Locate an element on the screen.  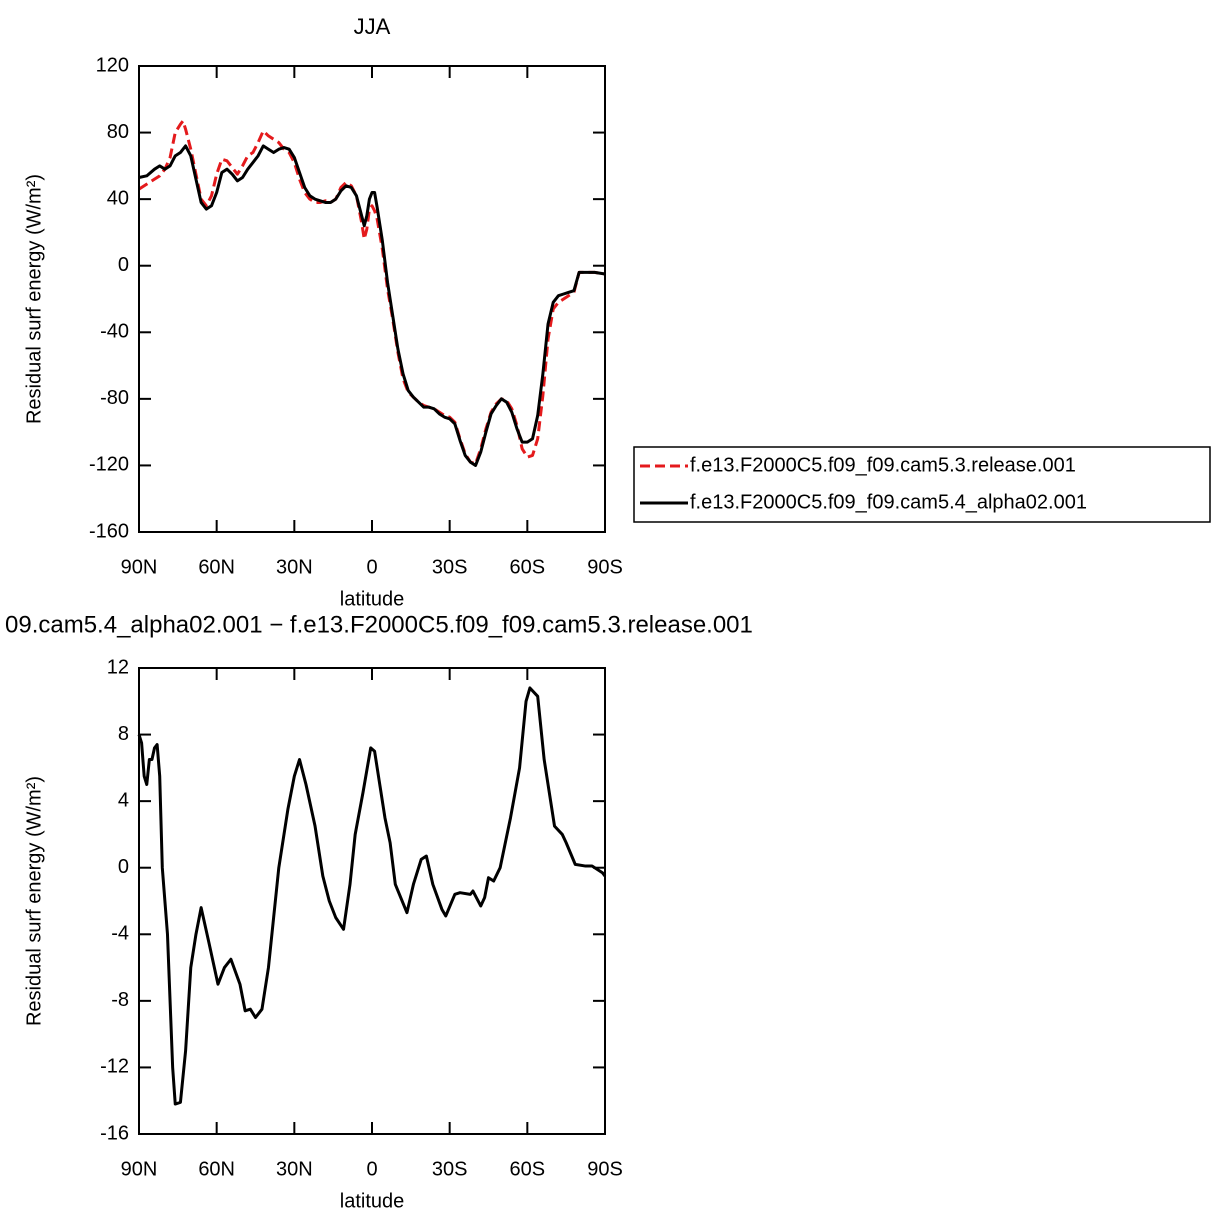
legend-label: f.e13.F2000C5.f09_f09.cam5.4_alpha02.001 is located at coordinates (888, 502).